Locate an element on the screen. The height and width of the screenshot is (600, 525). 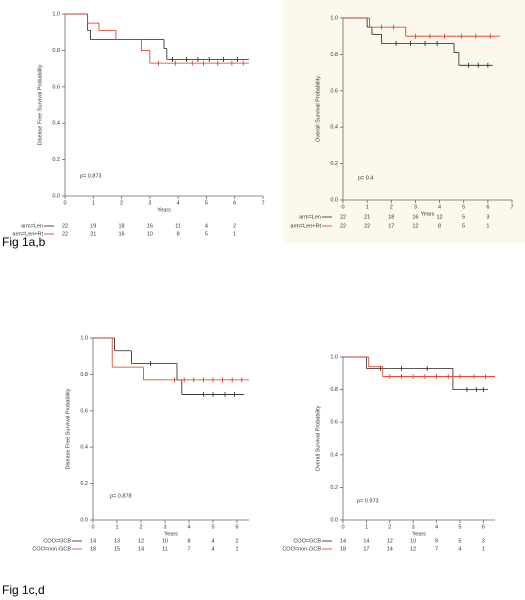
x-tick-label: 7 is located at coordinates (511, 207).